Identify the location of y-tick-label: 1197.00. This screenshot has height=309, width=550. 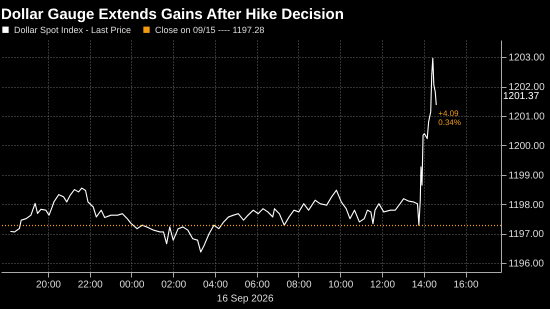
(526, 234).